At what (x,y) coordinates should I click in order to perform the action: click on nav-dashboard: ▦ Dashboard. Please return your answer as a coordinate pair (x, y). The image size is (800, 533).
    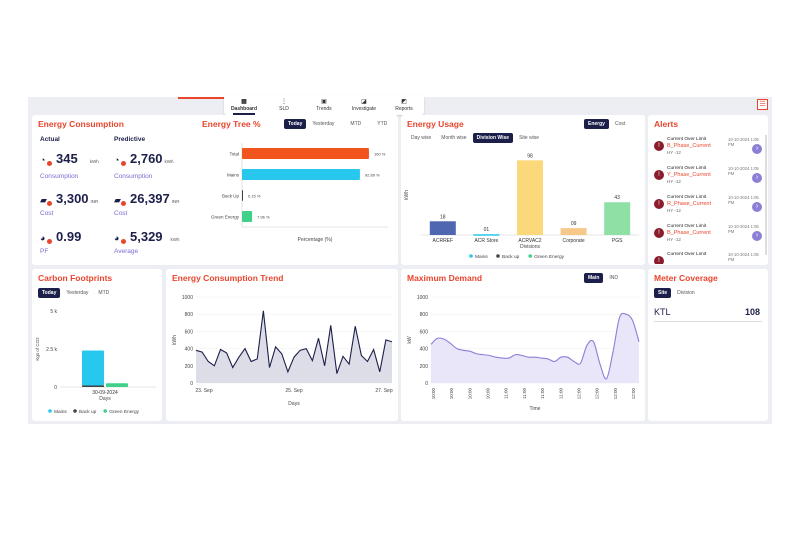
    Looking at the image, I should click on (244, 107).